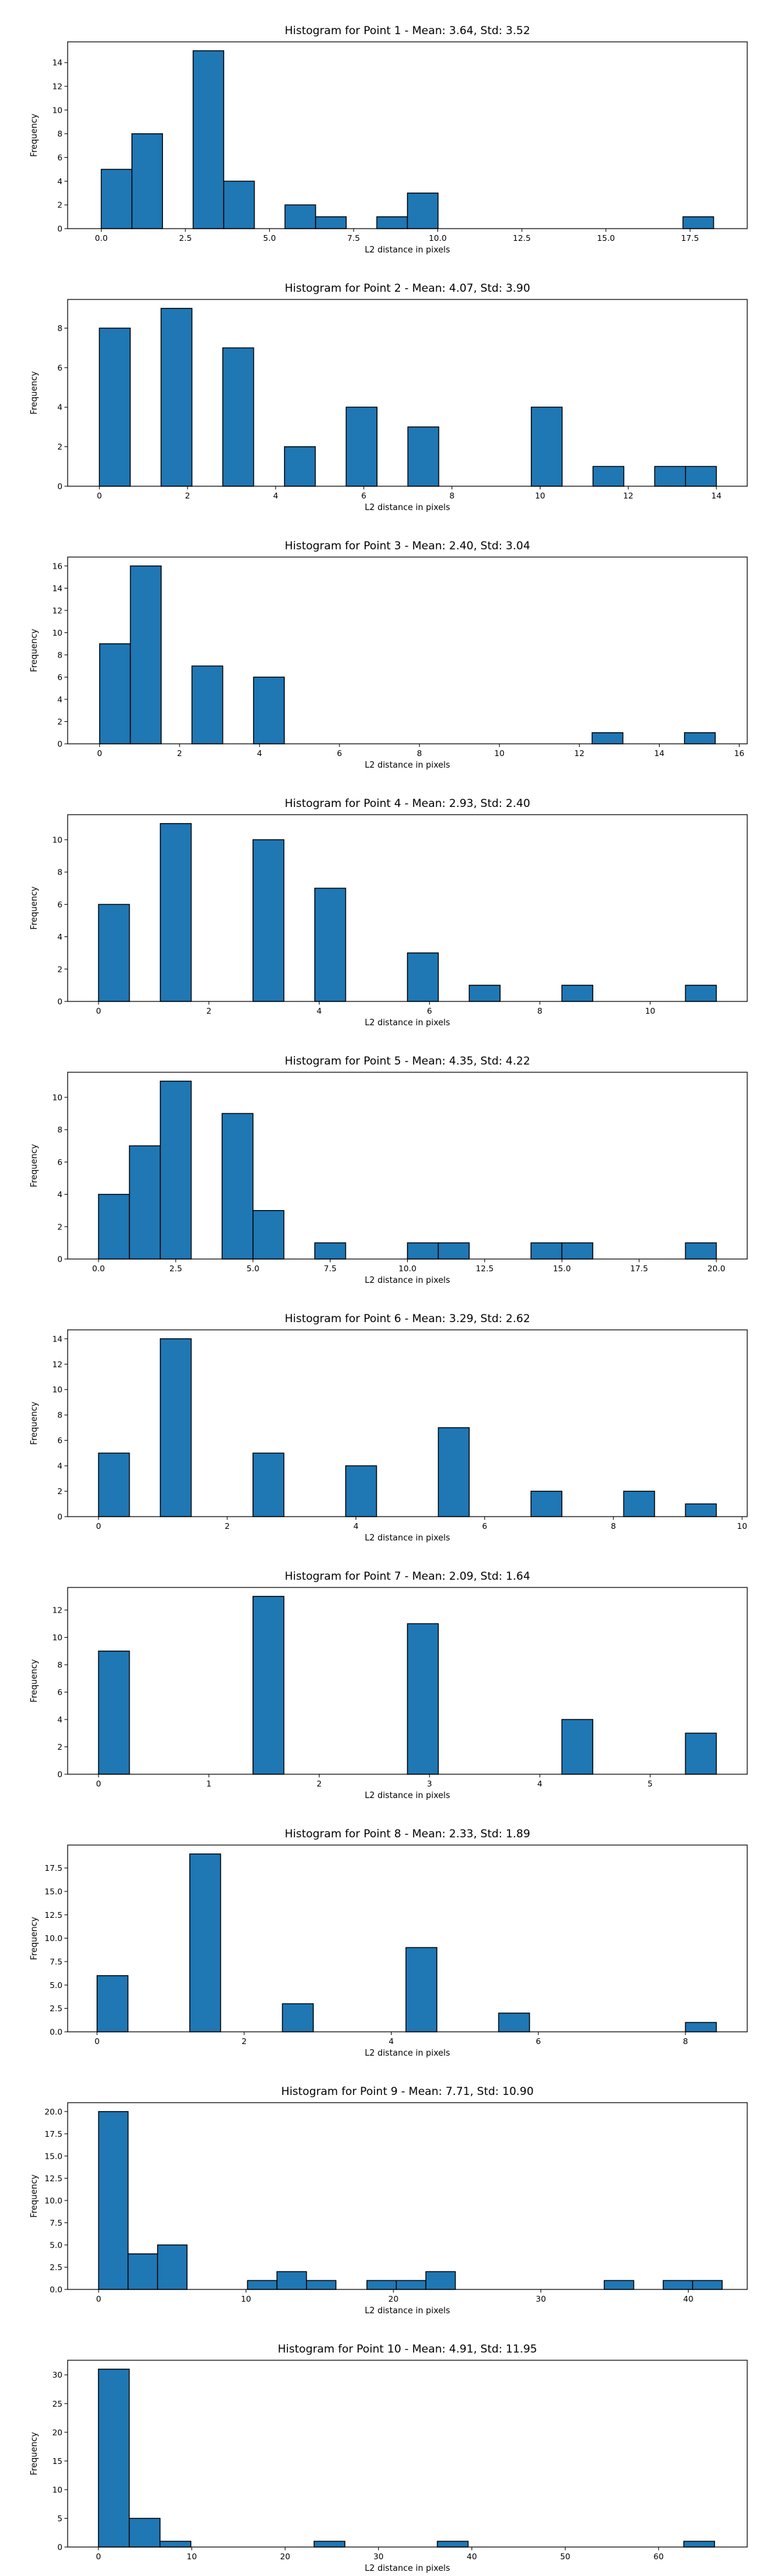 This screenshot has width=773, height=2576. I want to click on y-tick-label: 25, so click(57, 2404).